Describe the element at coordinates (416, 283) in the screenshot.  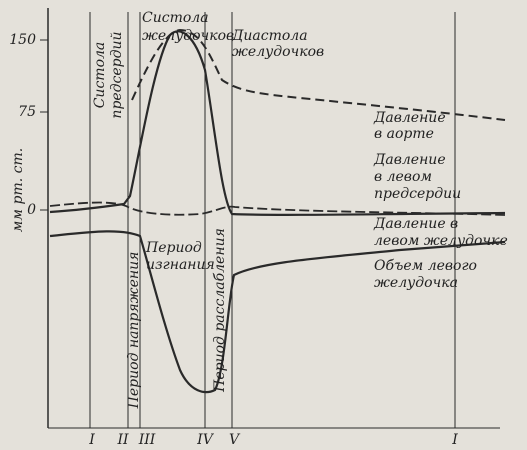
I see `label: желудочка` at that location.